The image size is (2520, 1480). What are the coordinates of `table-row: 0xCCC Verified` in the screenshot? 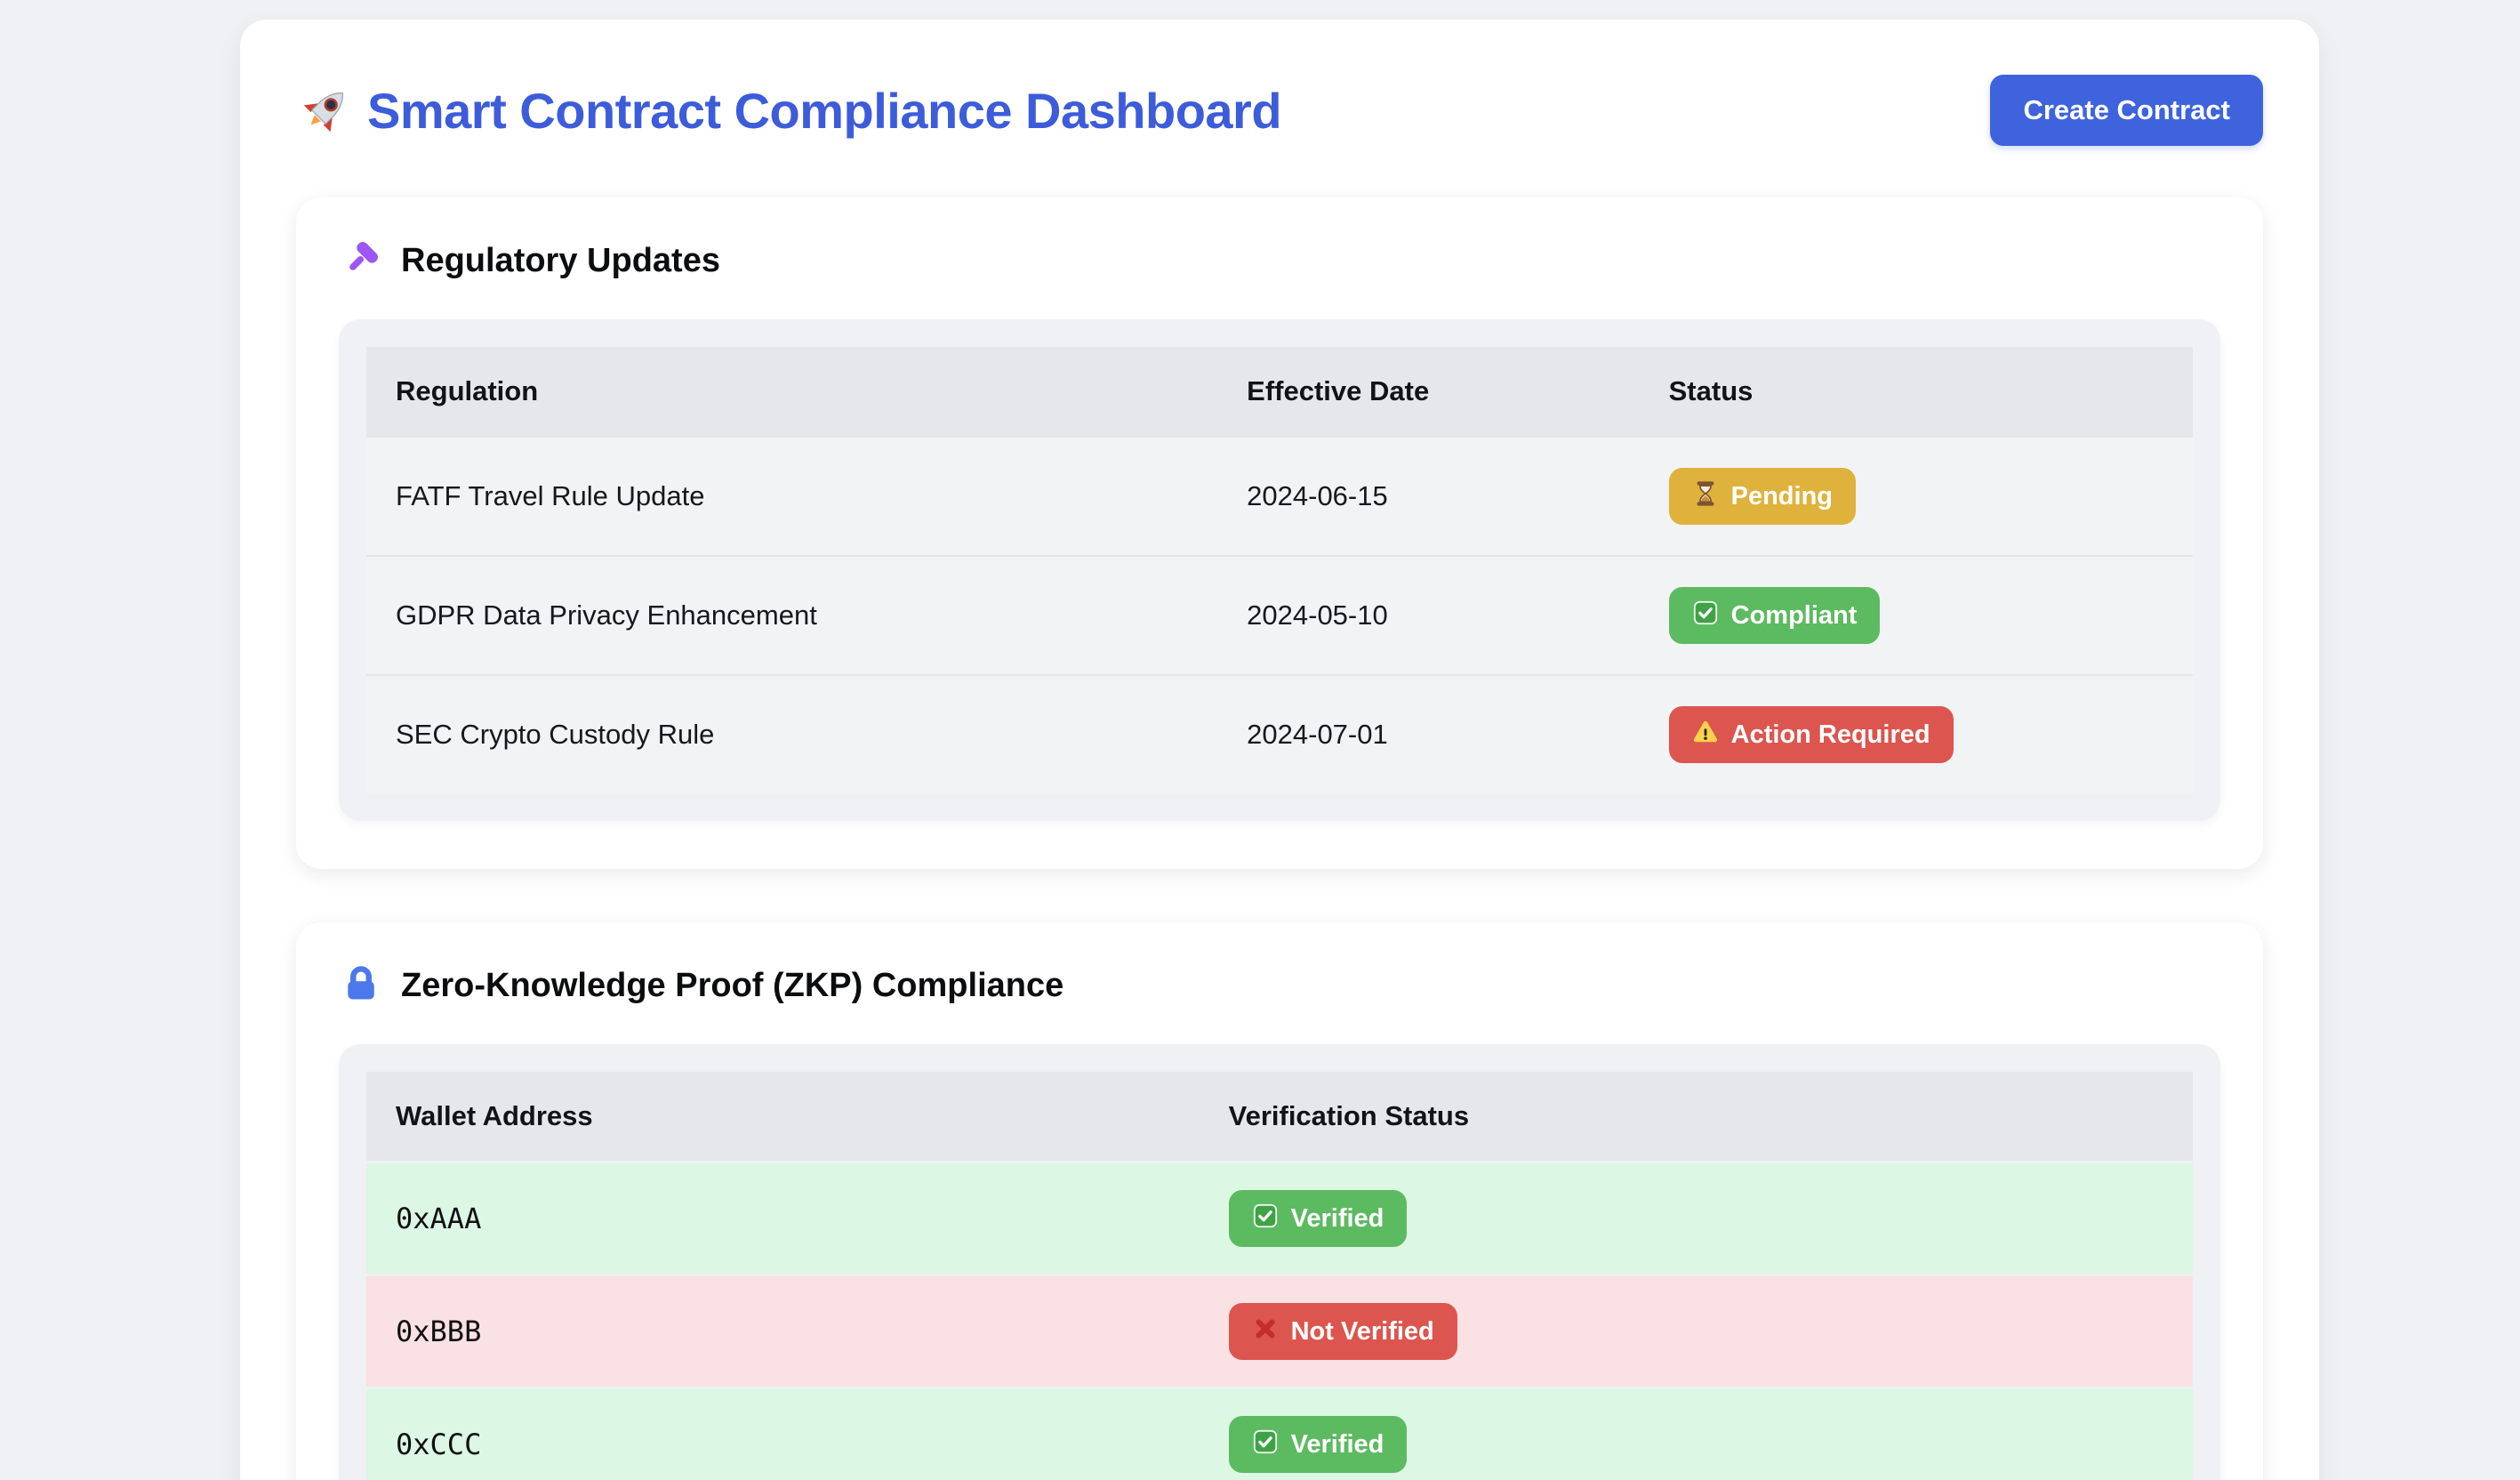 It's located at (1280, 1433).